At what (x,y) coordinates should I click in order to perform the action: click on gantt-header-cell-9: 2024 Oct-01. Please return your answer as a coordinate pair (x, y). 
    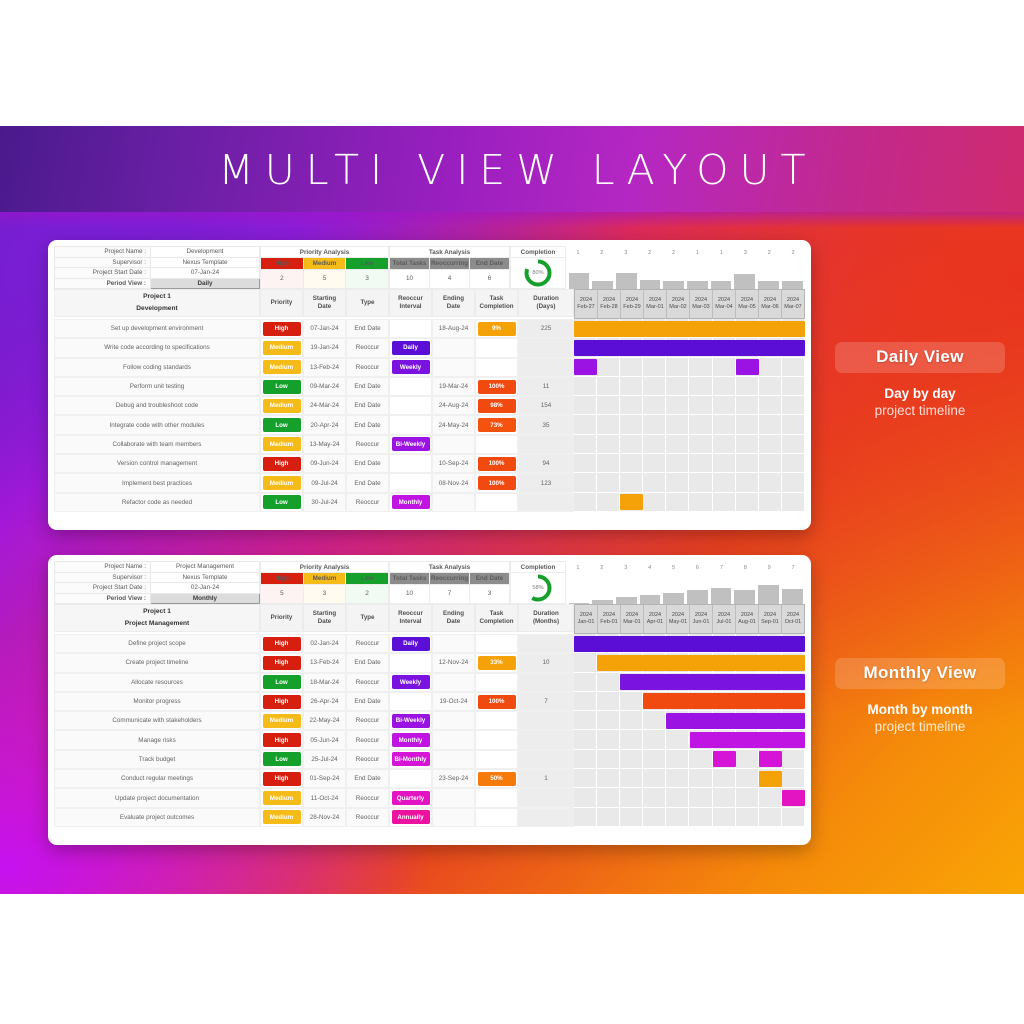
    Looking at the image, I should click on (793, 619).